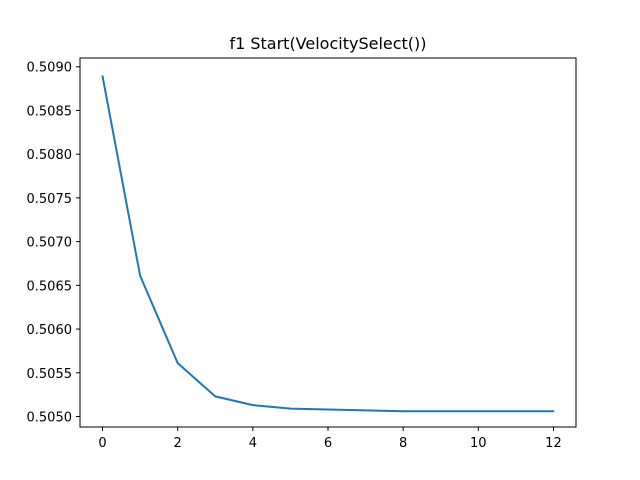 The width and height of the screenshot is (640, 480). Describe the element at coordinates (50, 330) in the screenshot. I see `y-tick-label: 0.5060` at that location.